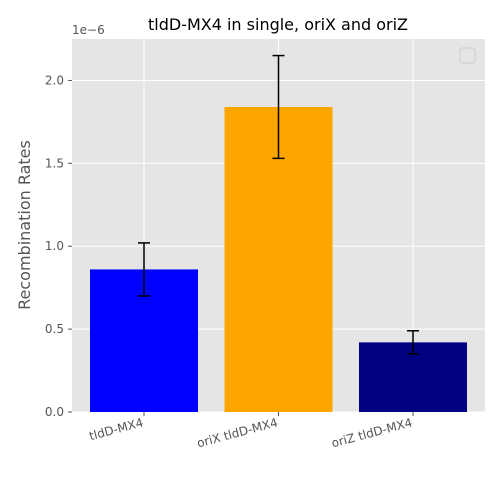 The height and width of the screenshot is (500, 500). I want to click on y-axis-ticks: 0.0 0.5 1.0 1.5 2.0, so click(58, 246).